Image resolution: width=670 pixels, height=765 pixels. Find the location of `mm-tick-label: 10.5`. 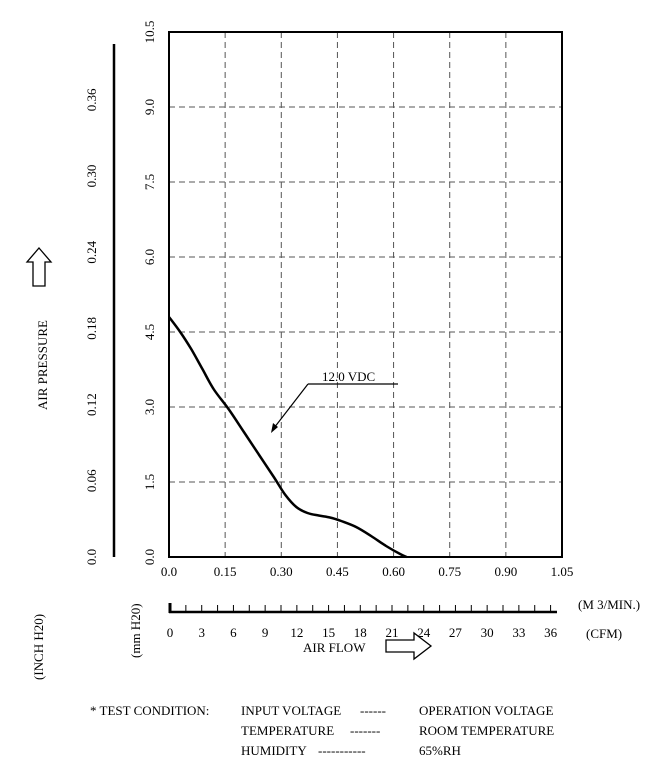

mm-tick-label: 10.5 is located at coordinates (149, 32).